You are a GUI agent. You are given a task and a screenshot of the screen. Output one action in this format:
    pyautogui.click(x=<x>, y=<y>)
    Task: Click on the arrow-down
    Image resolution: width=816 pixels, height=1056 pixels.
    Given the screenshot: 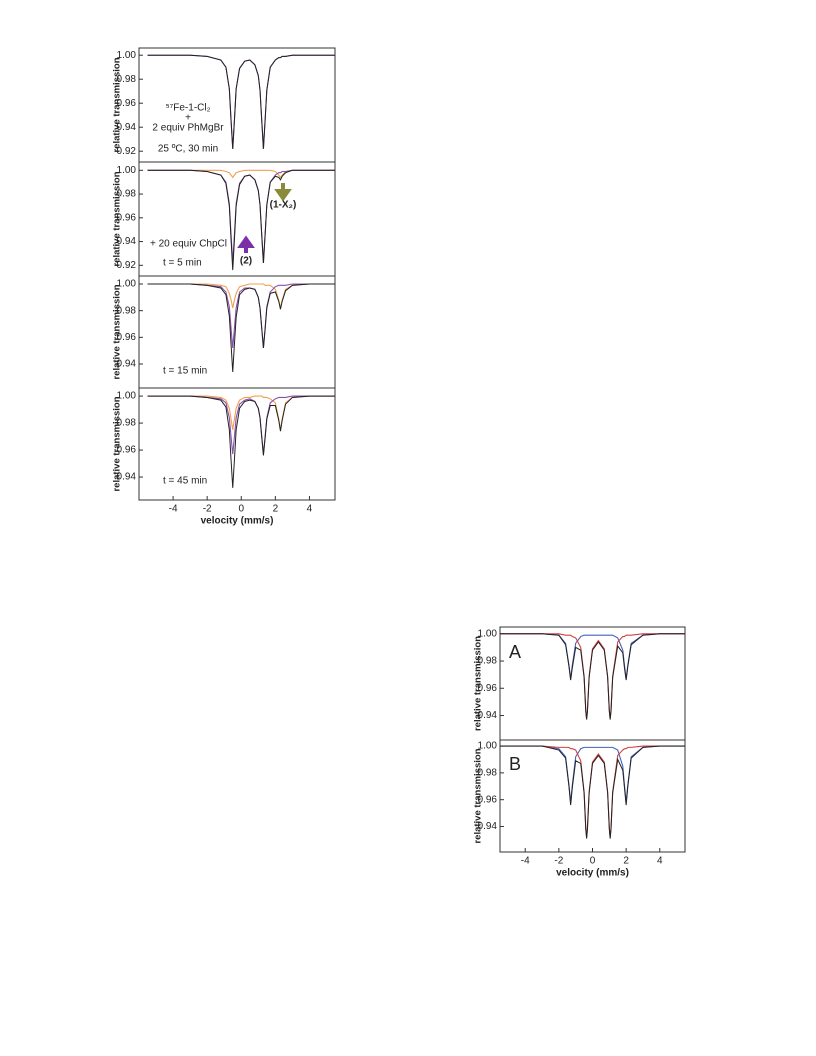 What is the action you would take?
    pyautogui.click(x=283, y=192)
    